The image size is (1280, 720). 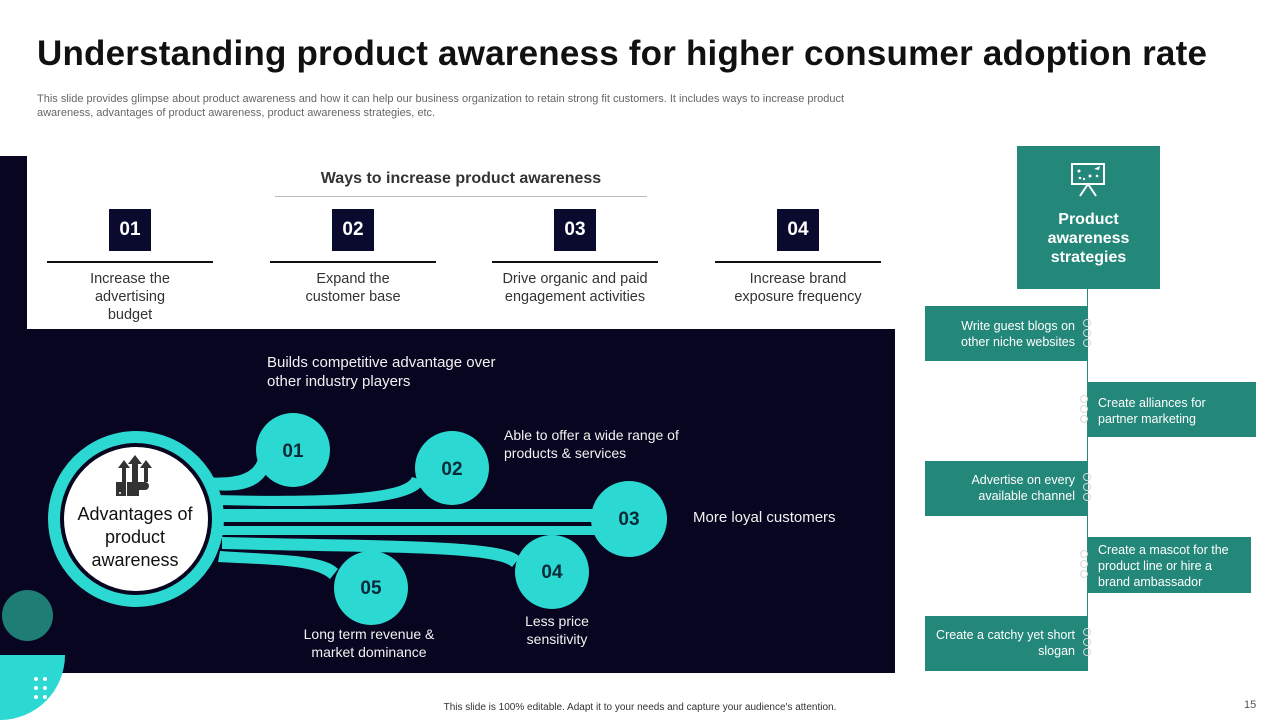 What do you see at coordinates (411, 530) in the screenshot?
I see `tentacle-03b` at bounding box center [411, 530].